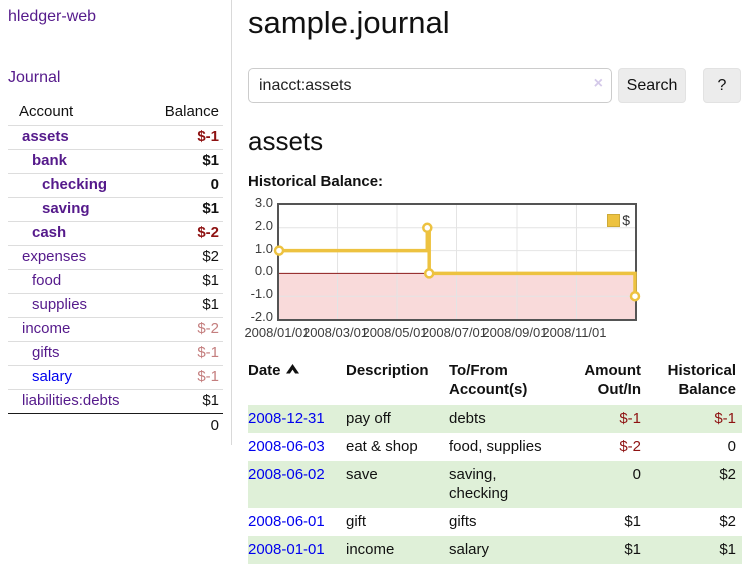  Describe the element at coordinates (75, 184) in the screenshot. I see `account-link-checking: checking` at that location.